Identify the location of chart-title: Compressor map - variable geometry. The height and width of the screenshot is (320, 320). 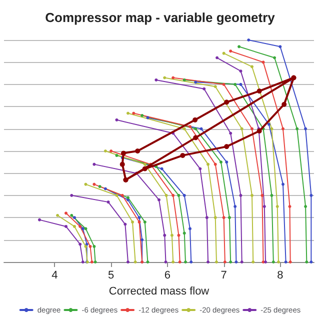
(160, 17).